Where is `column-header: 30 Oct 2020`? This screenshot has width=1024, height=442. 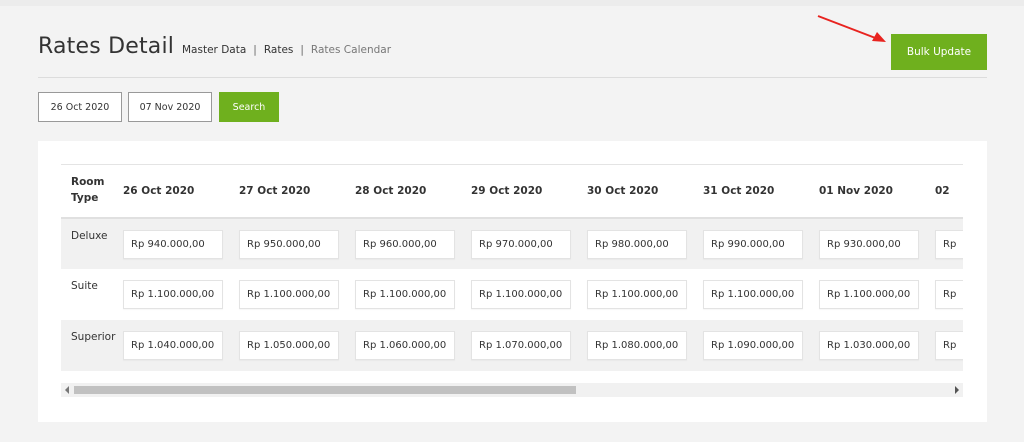
column-header: 30 Oct 2020 is located at coordinates (645, 192).